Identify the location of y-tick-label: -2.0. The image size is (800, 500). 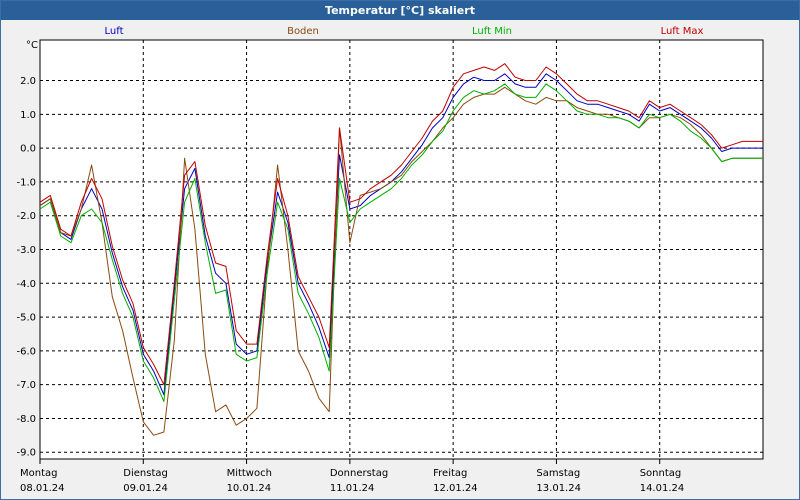
(26, 216).